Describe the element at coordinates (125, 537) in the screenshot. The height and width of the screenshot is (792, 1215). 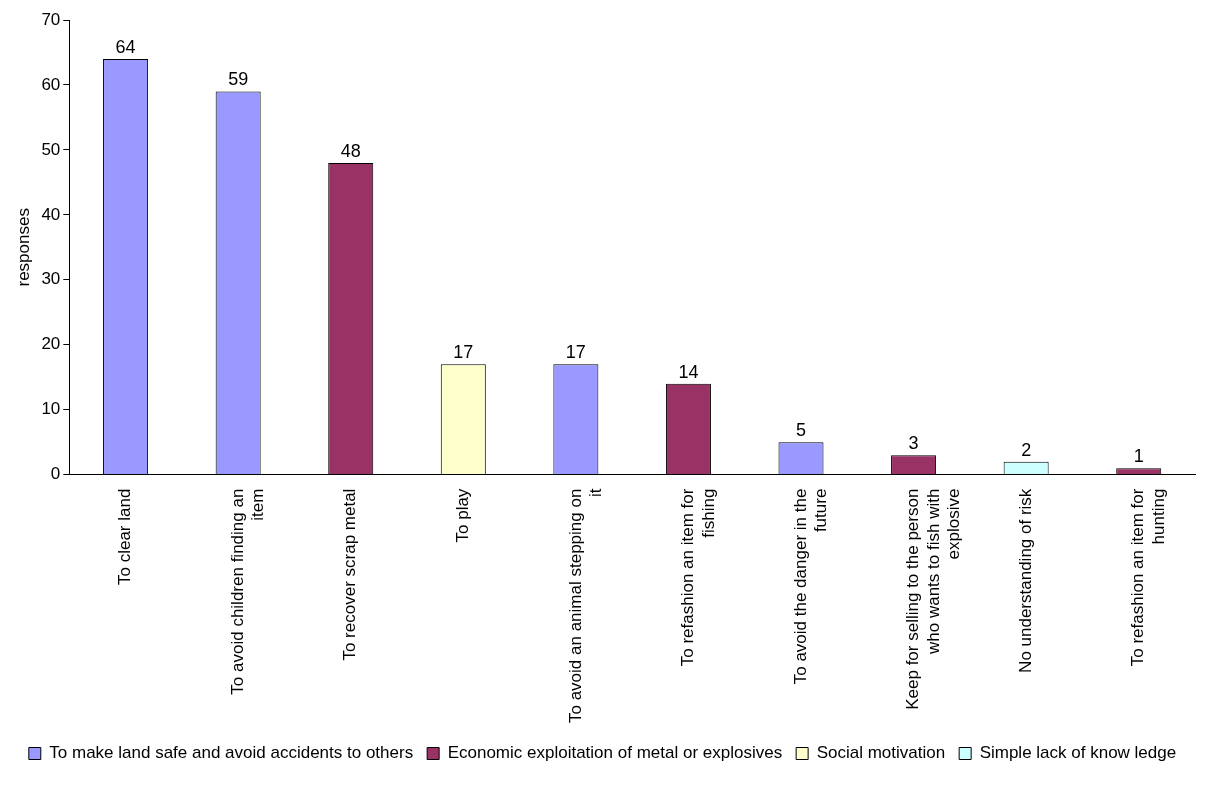
I see `x-tick-label: To clear land` at that location.